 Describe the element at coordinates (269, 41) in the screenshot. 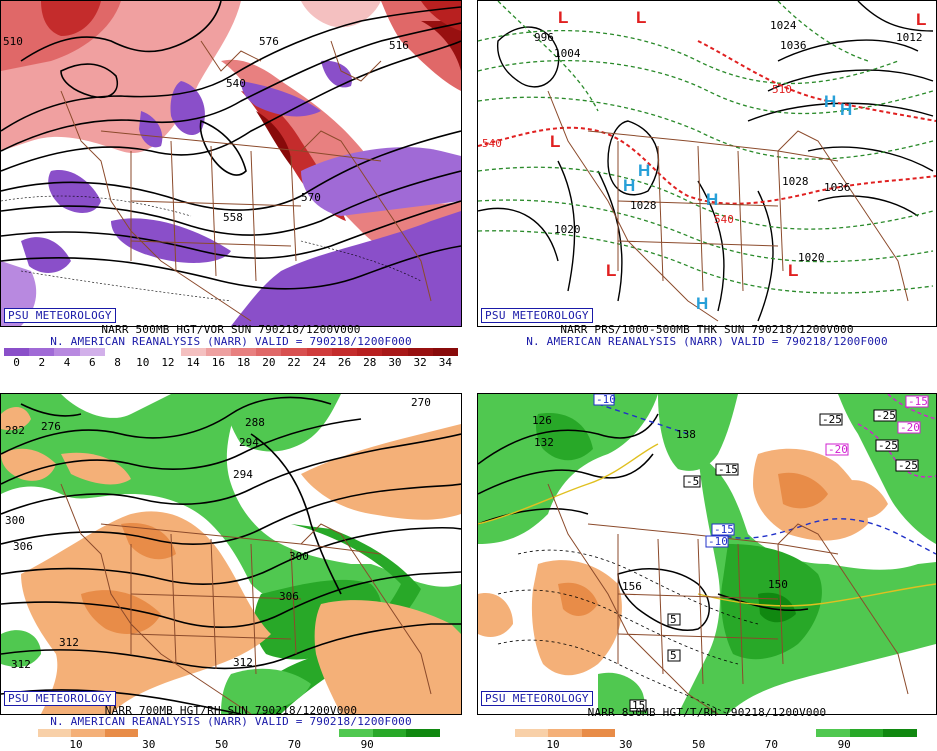

I see `contour-label: 576` at that location.